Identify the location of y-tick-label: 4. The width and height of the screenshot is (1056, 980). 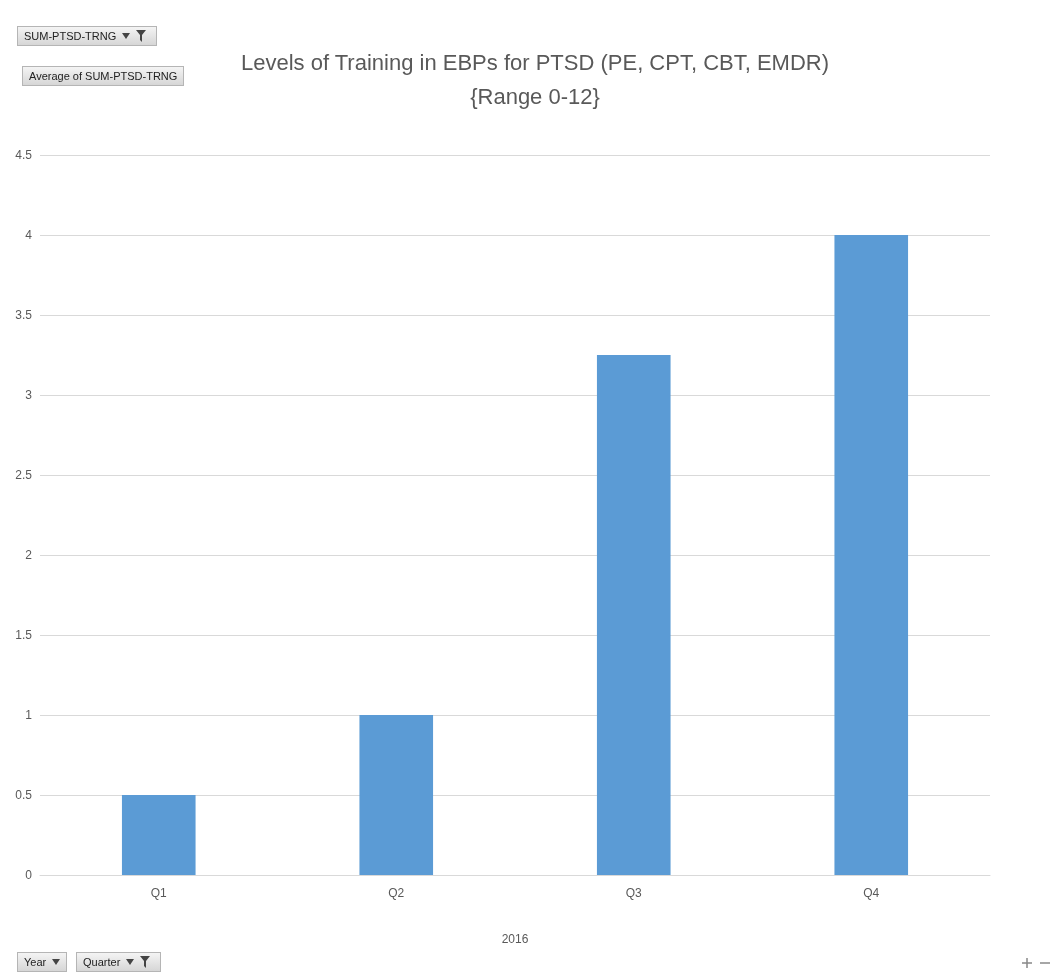
(29, 235).